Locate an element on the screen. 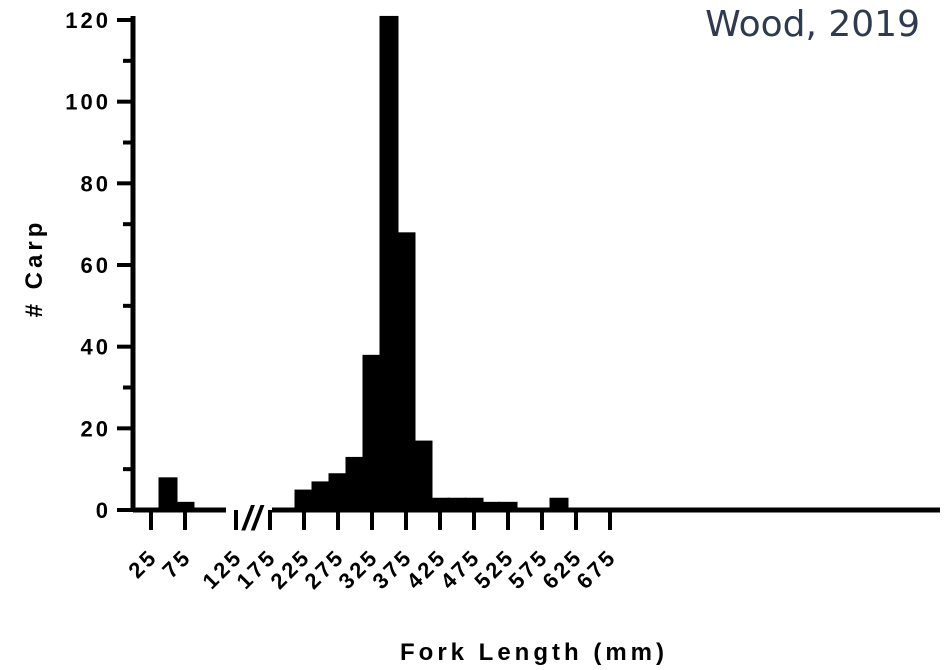  axis-break-mark: // is located at coordinates (253, 519).